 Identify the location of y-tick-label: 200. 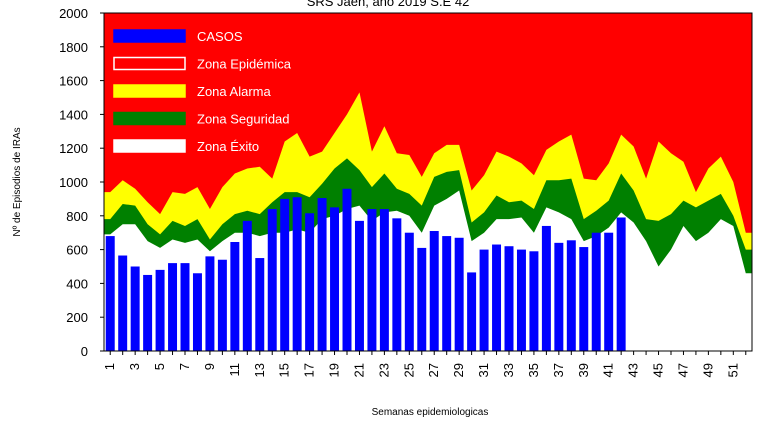
(77, 317).